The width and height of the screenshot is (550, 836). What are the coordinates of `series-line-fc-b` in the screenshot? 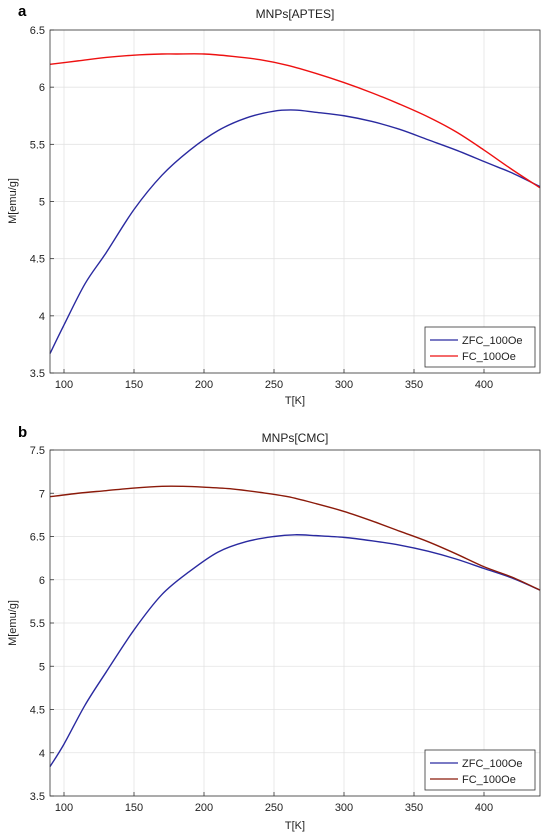 It's located at (295, 538).